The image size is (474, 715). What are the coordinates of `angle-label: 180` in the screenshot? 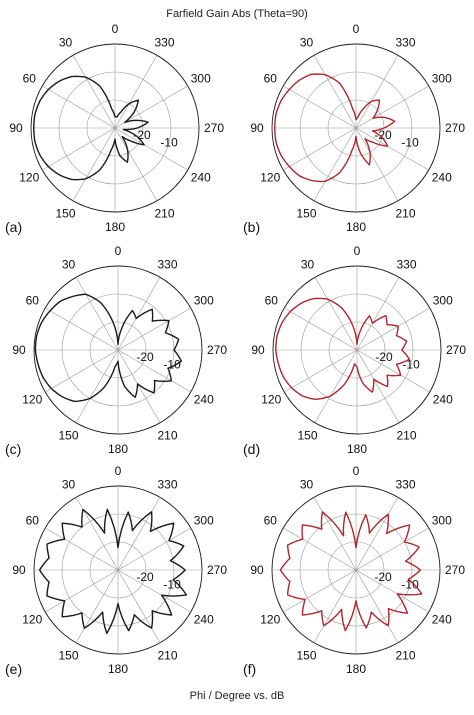 It's located at (357, 449).